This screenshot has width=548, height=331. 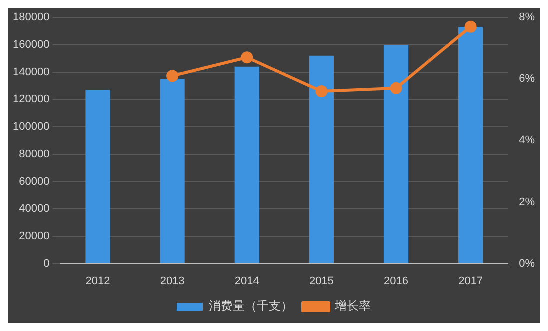 I want to click on y-tick-label: 120000, so click(x=31, y=100).